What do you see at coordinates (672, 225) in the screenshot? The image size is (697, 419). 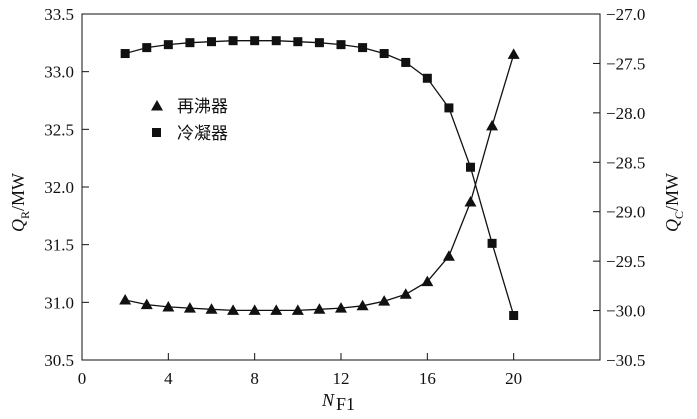 I see `y-right-label-main: Q` at bounding box center [672, 225].